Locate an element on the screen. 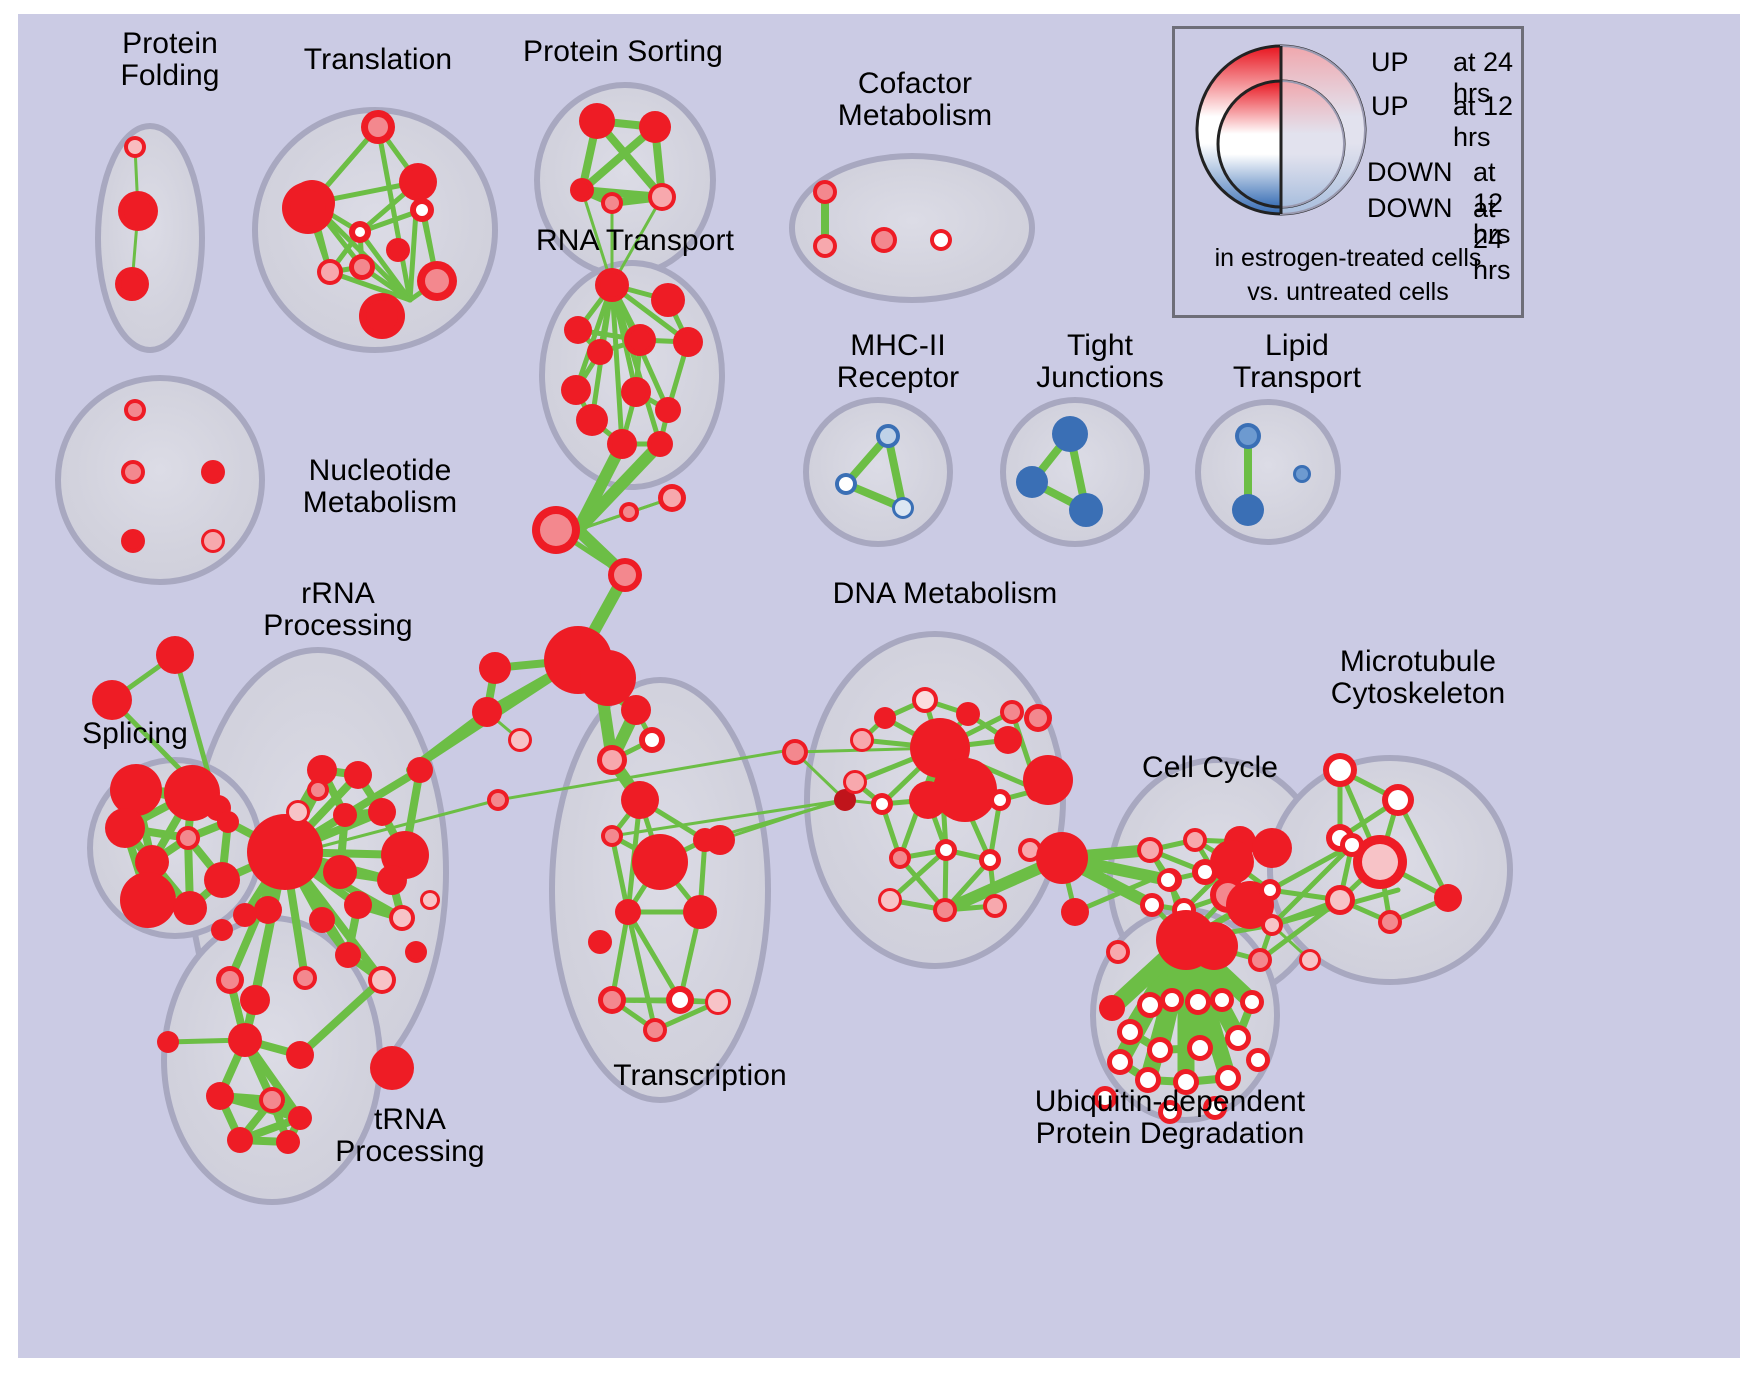 This screenshot has width=1750, height=1376. legend-time-2: at 12 hrs is located at coordinates (1492, 203).